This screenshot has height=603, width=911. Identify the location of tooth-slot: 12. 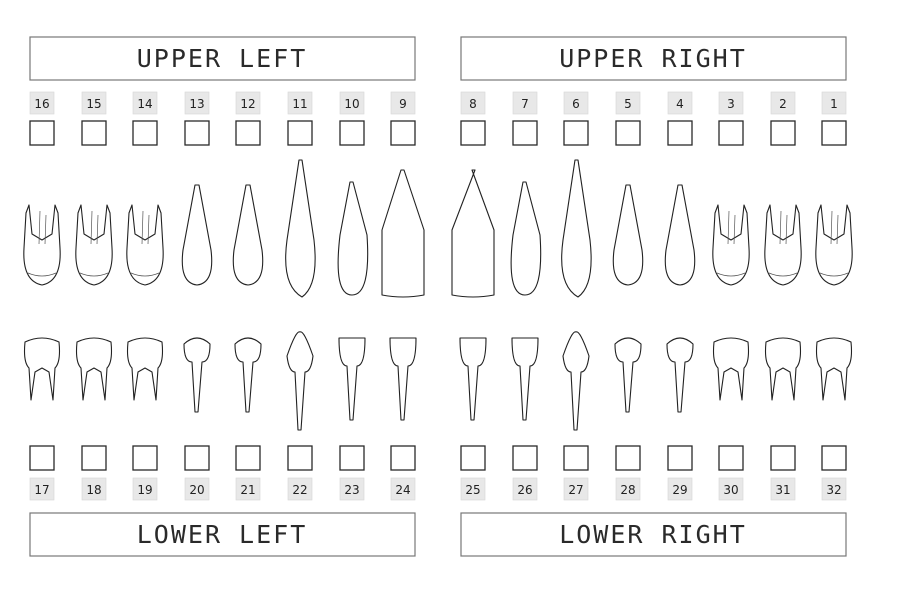
(248, 188).